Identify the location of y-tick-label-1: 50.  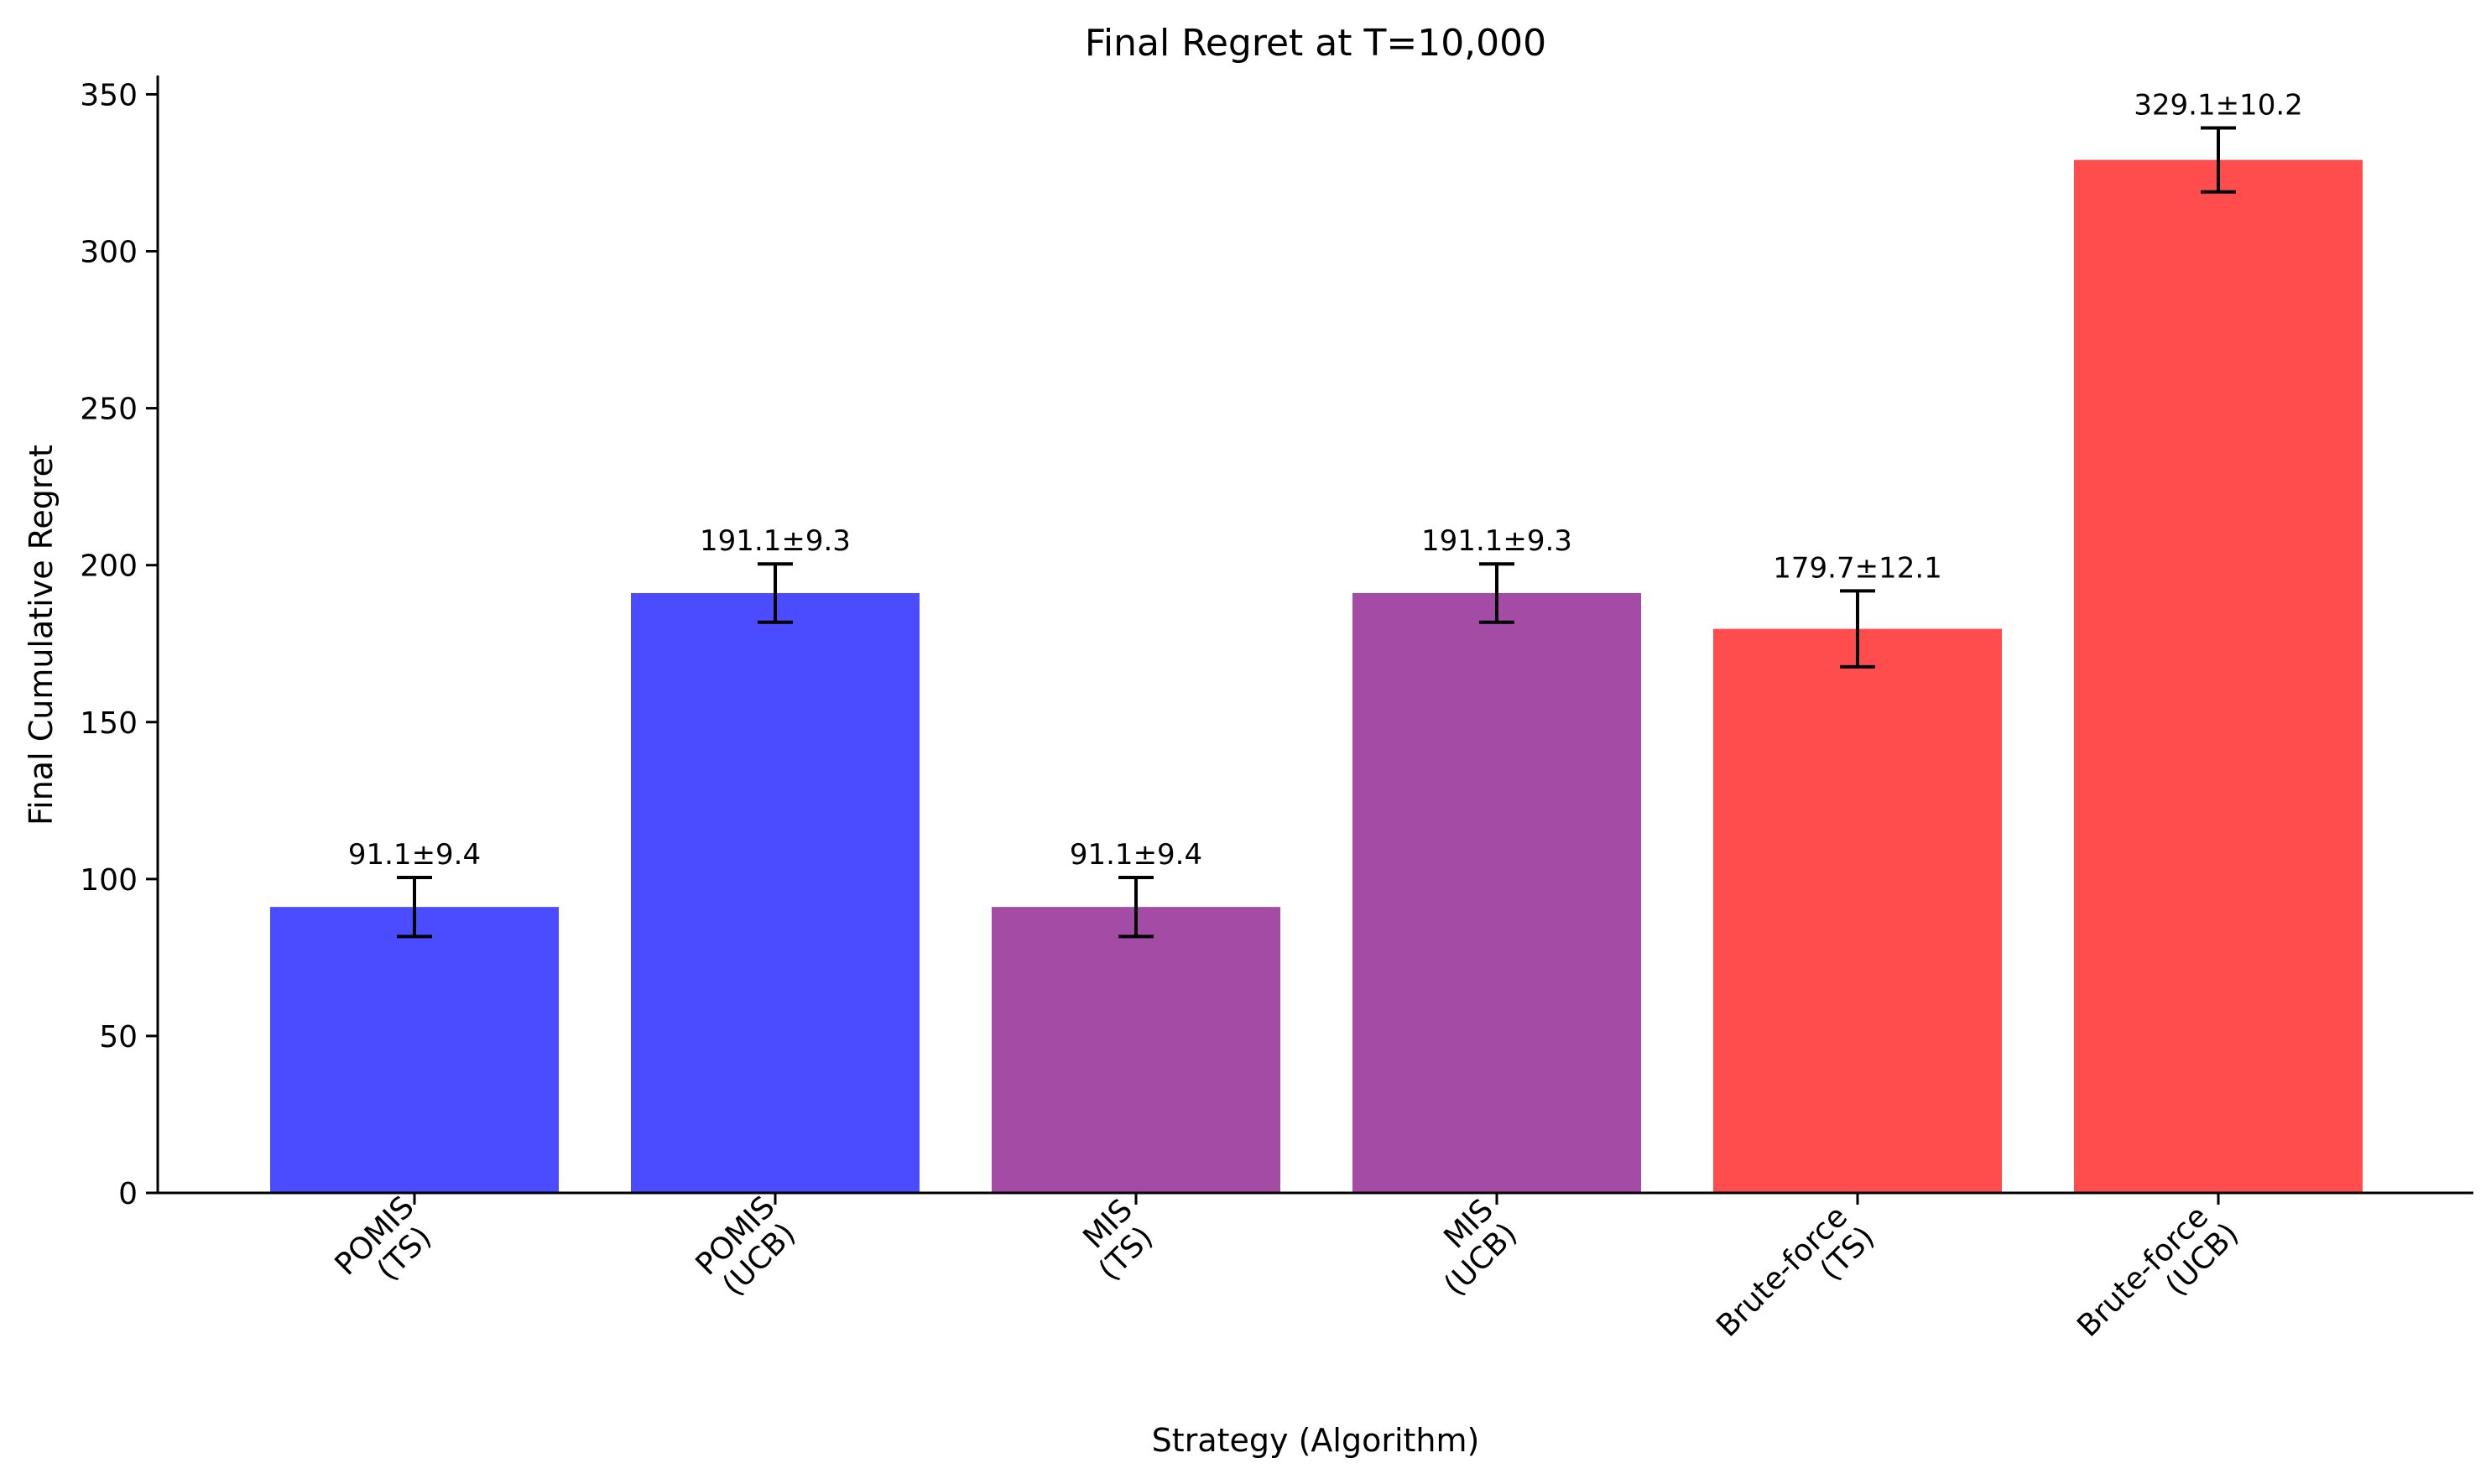
(118, 1037).